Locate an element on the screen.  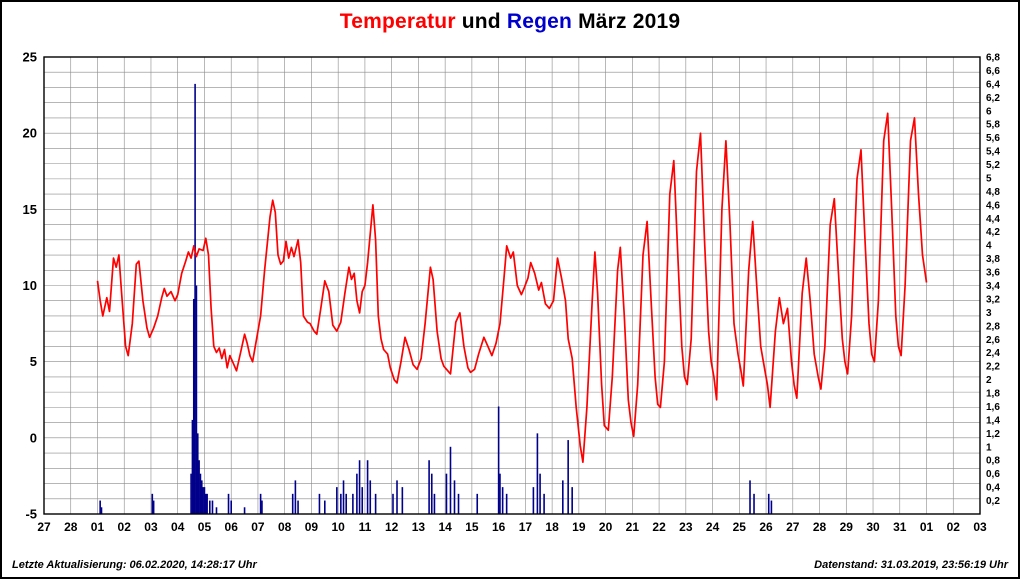
svg-text: 0,4 is located at coordinates (993, 488).